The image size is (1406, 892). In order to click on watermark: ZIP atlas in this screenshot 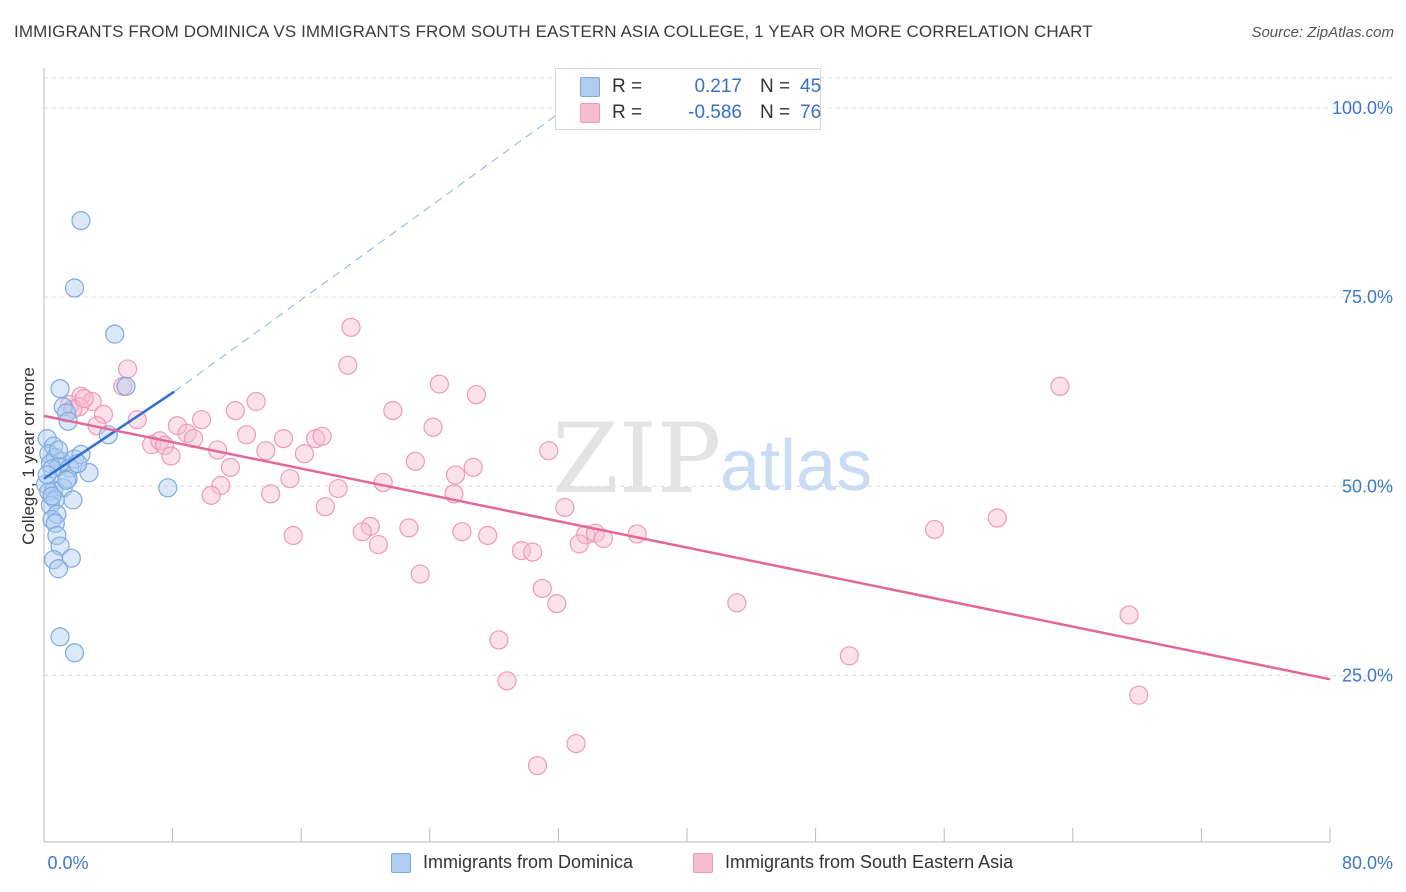, I will do `click(712, 459)`.